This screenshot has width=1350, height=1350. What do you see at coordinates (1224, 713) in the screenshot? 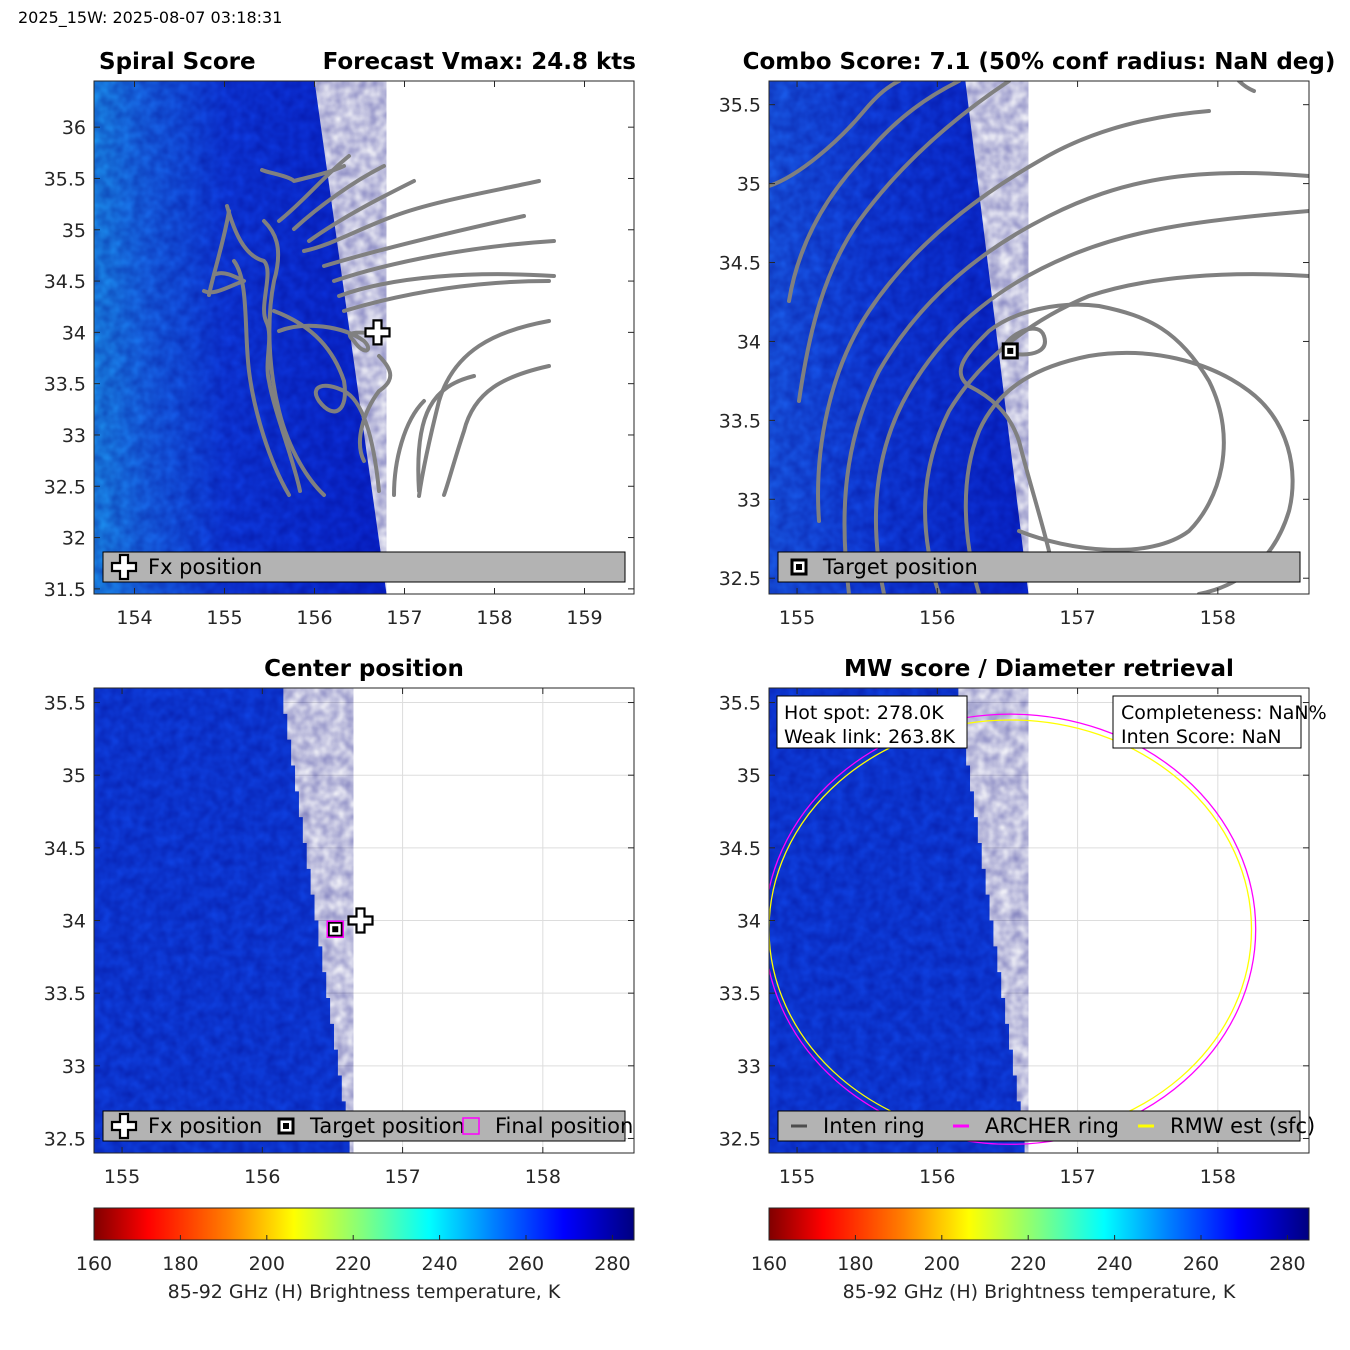
I see `info-right-line: Completeness: NaN%` at bounding box center [1224, 713].